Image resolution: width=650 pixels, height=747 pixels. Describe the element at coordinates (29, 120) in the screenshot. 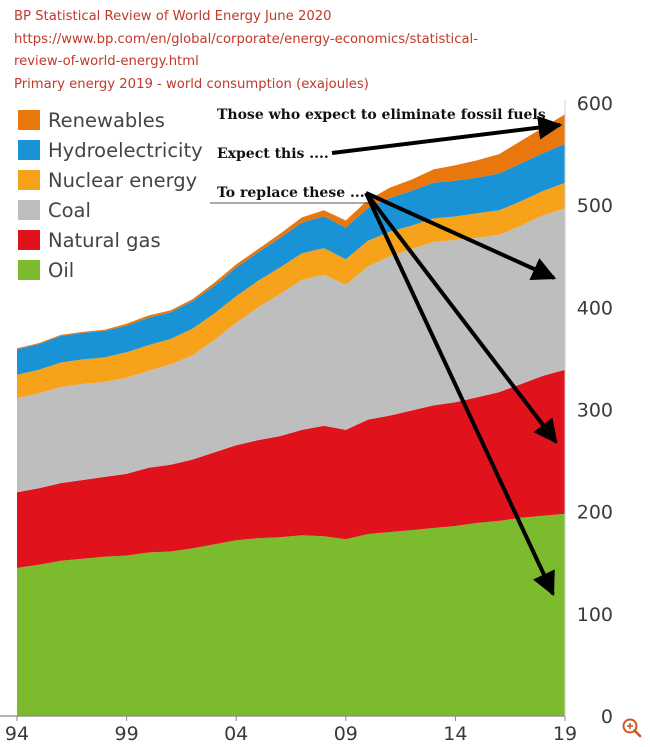

I see `legend-swatch-renewables` at that location.